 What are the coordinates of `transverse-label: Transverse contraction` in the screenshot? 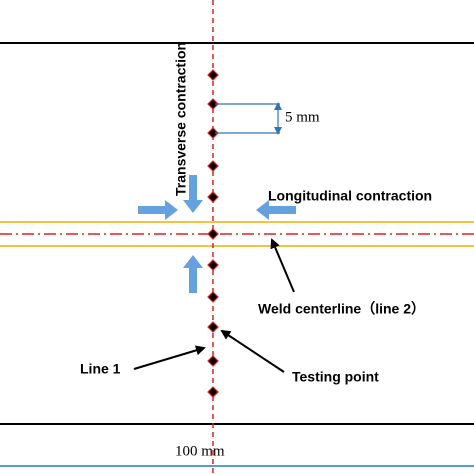 It's located at (181, 119).